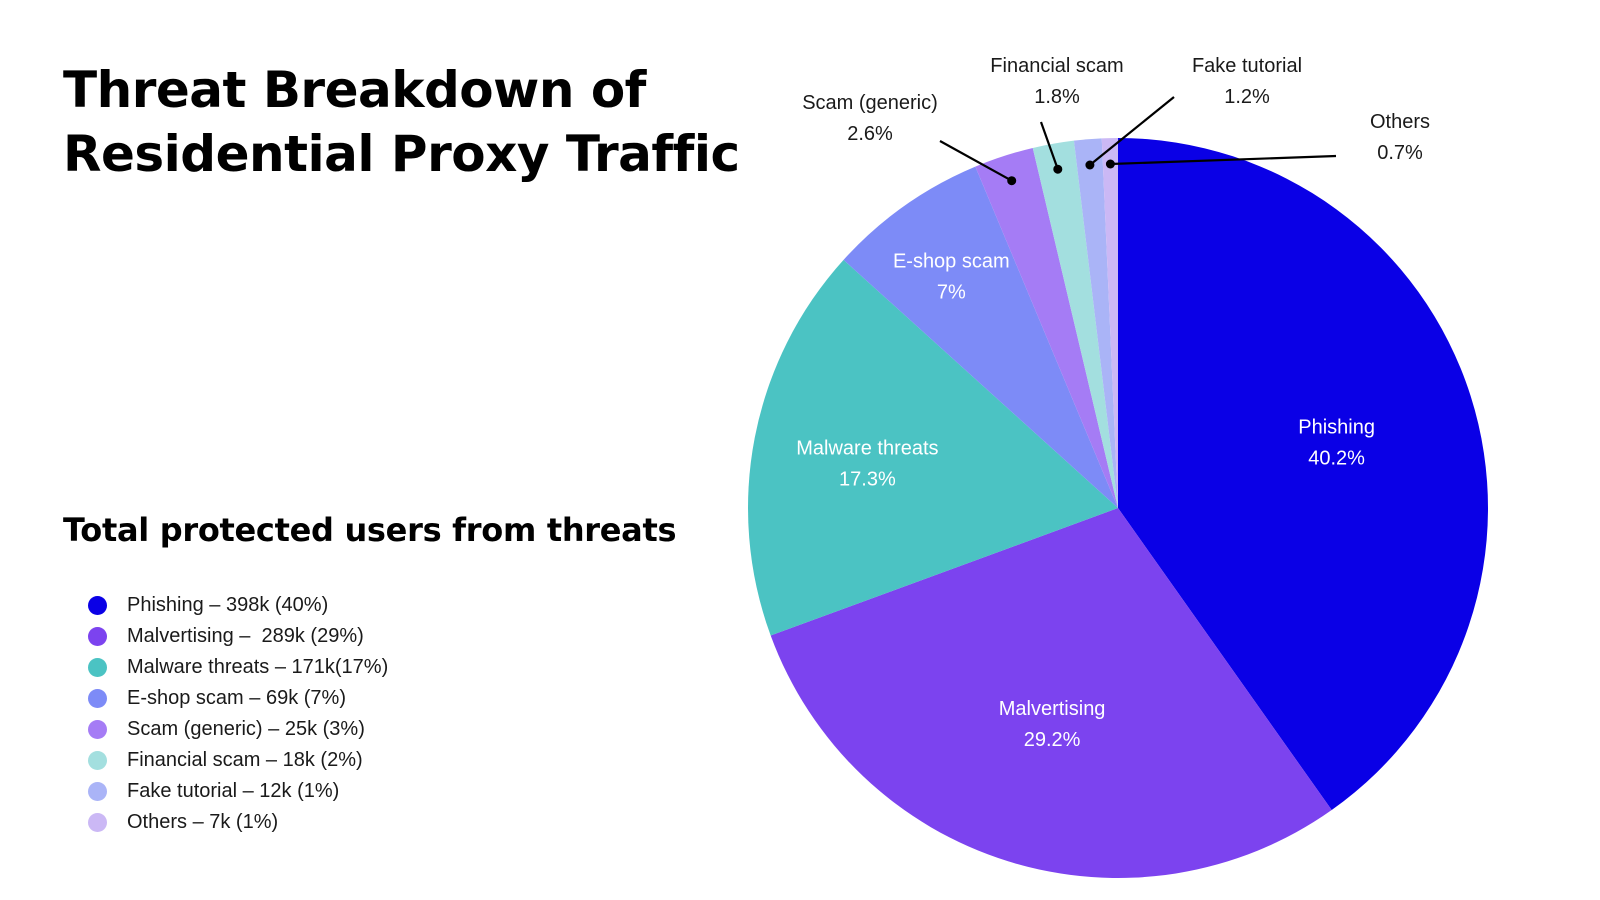 This screenshot has width=1600, height=900. What do you see at coordinates (233, 791) in the screenshot?
I see `legend-label: Fake tutorial – 12k (1%)` at bounding box center [233, 791].